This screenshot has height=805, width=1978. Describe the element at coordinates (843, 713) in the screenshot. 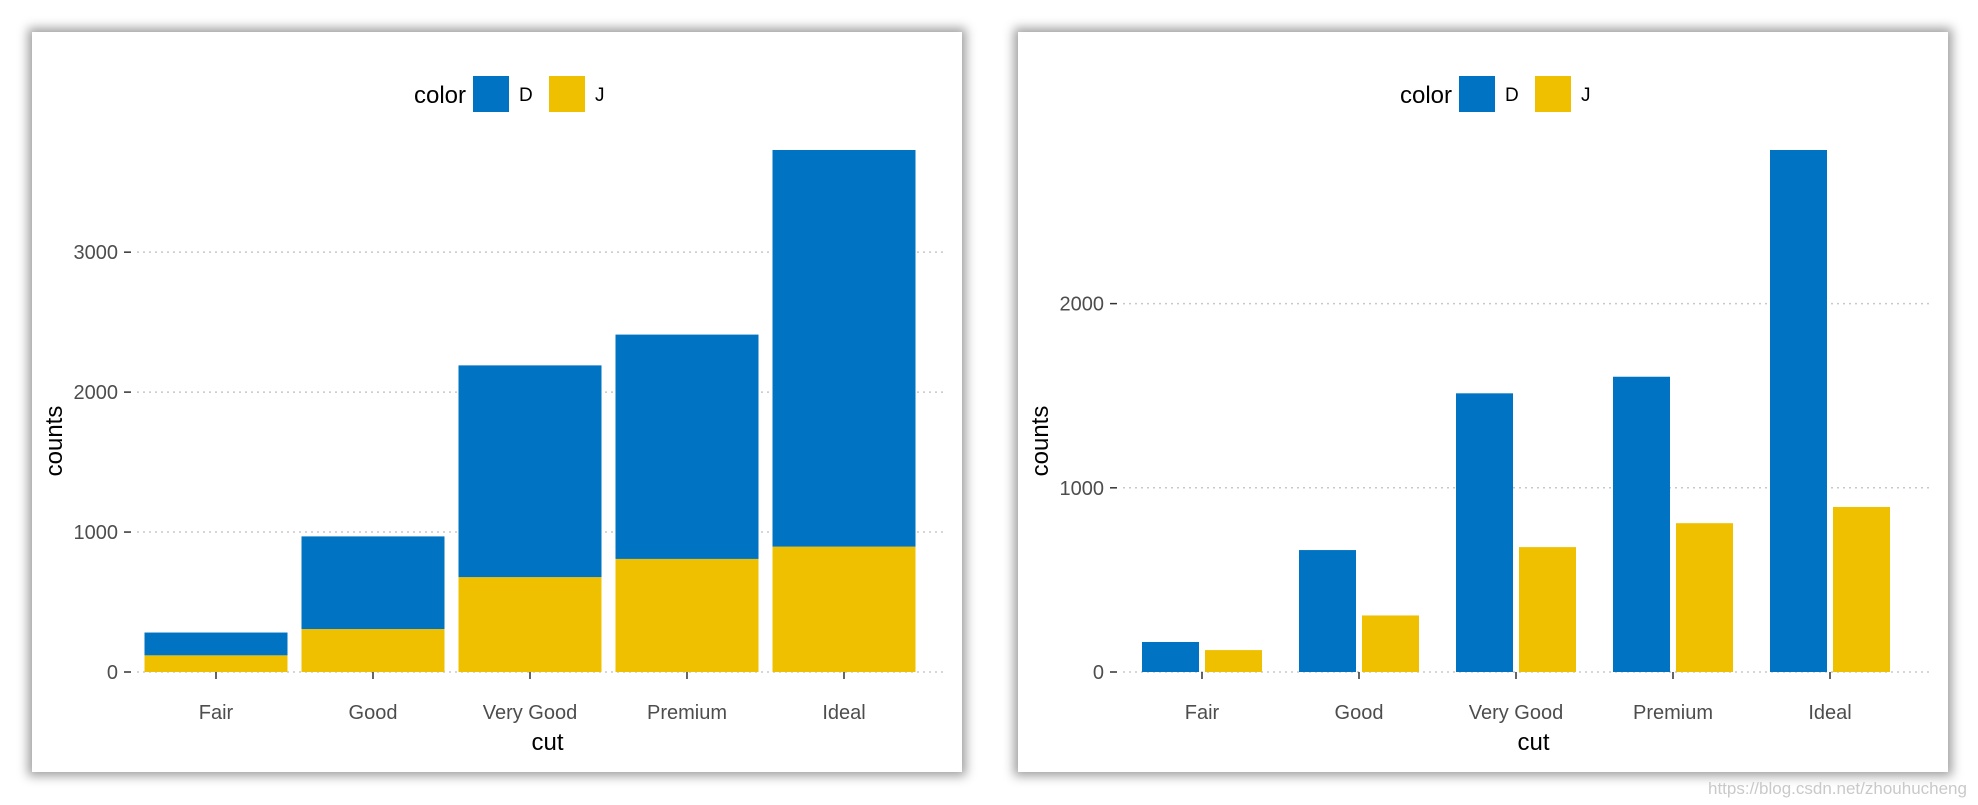

I see `stacked-x-tick-label-ideal: Ideal` at that location.